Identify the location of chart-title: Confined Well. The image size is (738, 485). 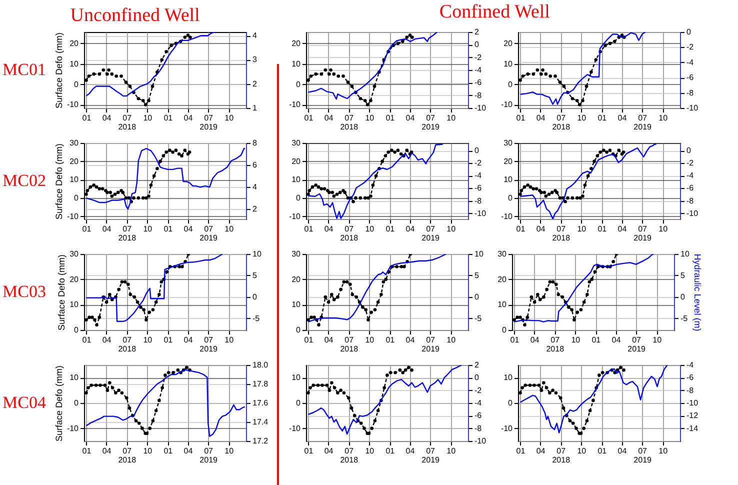
(494, 12).